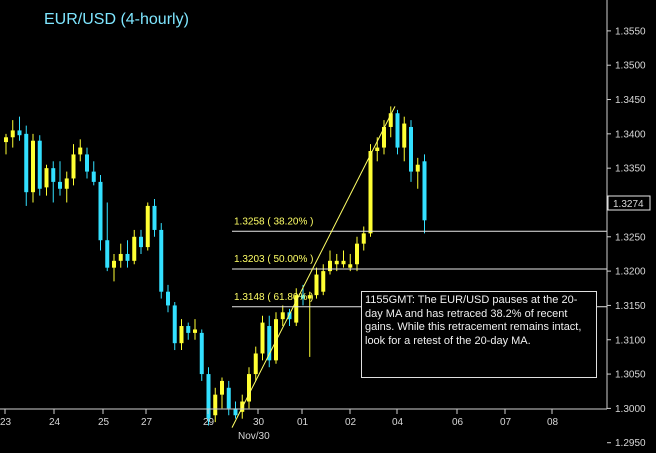  I want to click on y-tick-label: 1.3550, so click(630, 31).